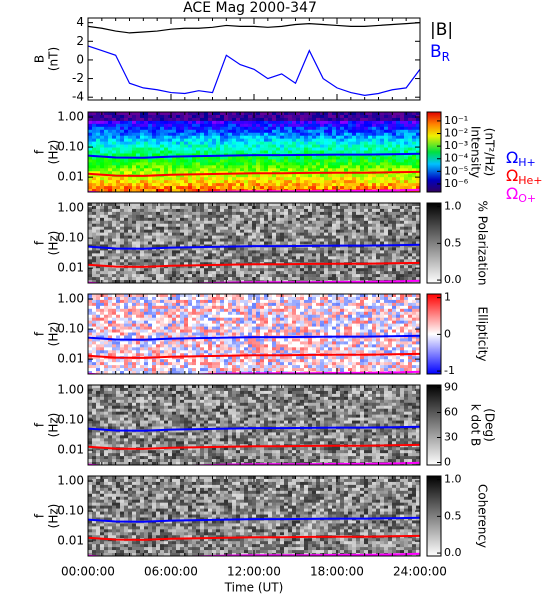 Image resolution: width=550 pixels, height=600 pixels. I want to click on colorbar-label: Intensity, so click(476, 152).